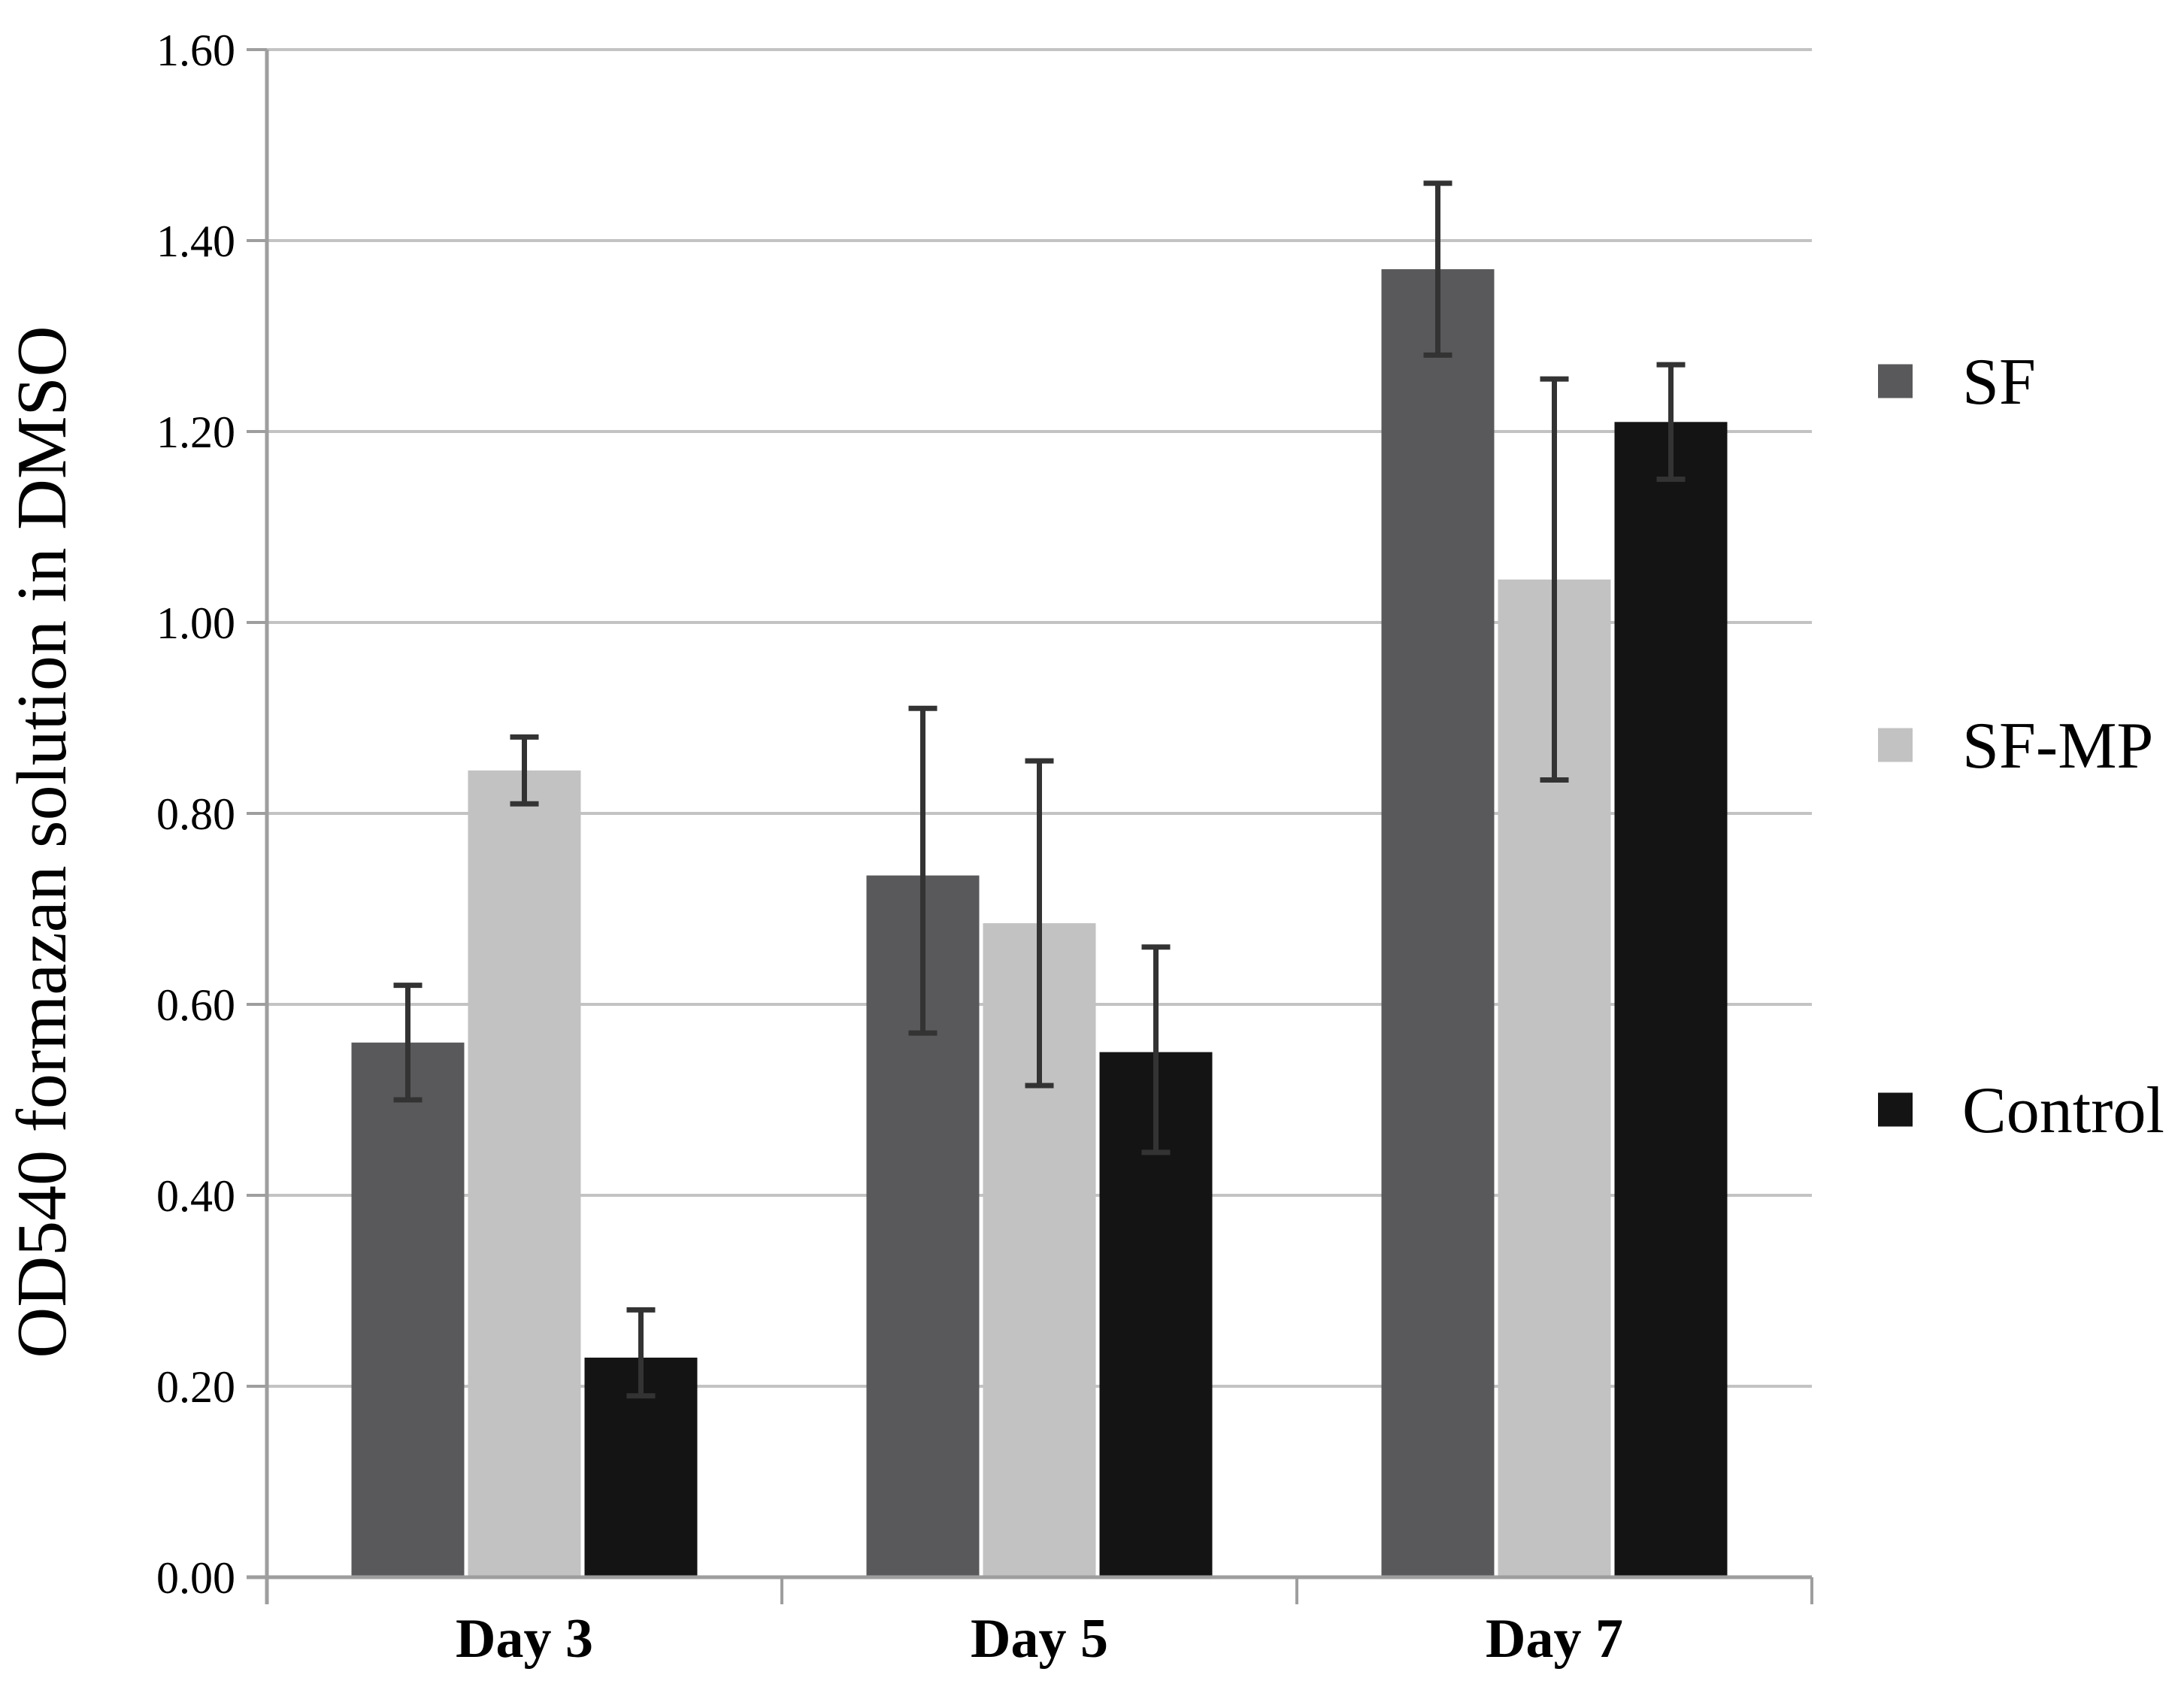 Image resolution: width=2184 pixels, height=1699 pixels. Describe the element at coordinates (195, 623) in the screenshot. I see `y-tick-label: 1.00` at that location.